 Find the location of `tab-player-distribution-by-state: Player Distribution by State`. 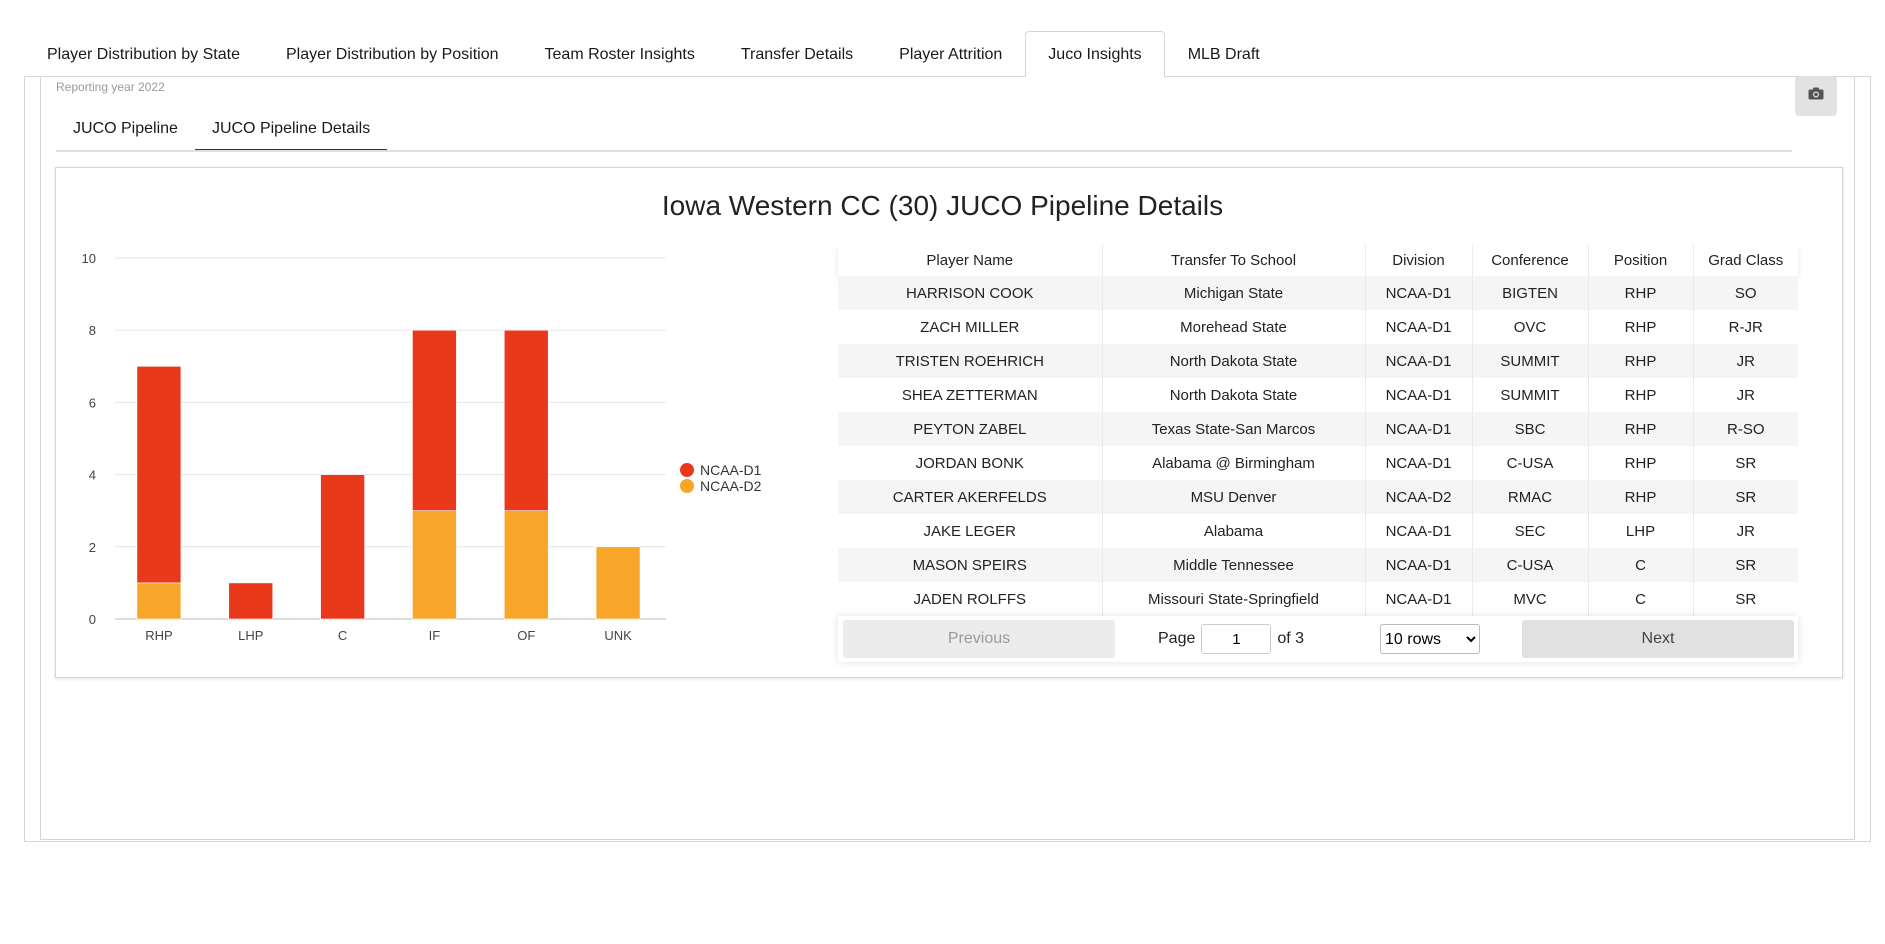

tab-player-distribution-by-state: Player Distribution by State is located at coordinates (143, 54).